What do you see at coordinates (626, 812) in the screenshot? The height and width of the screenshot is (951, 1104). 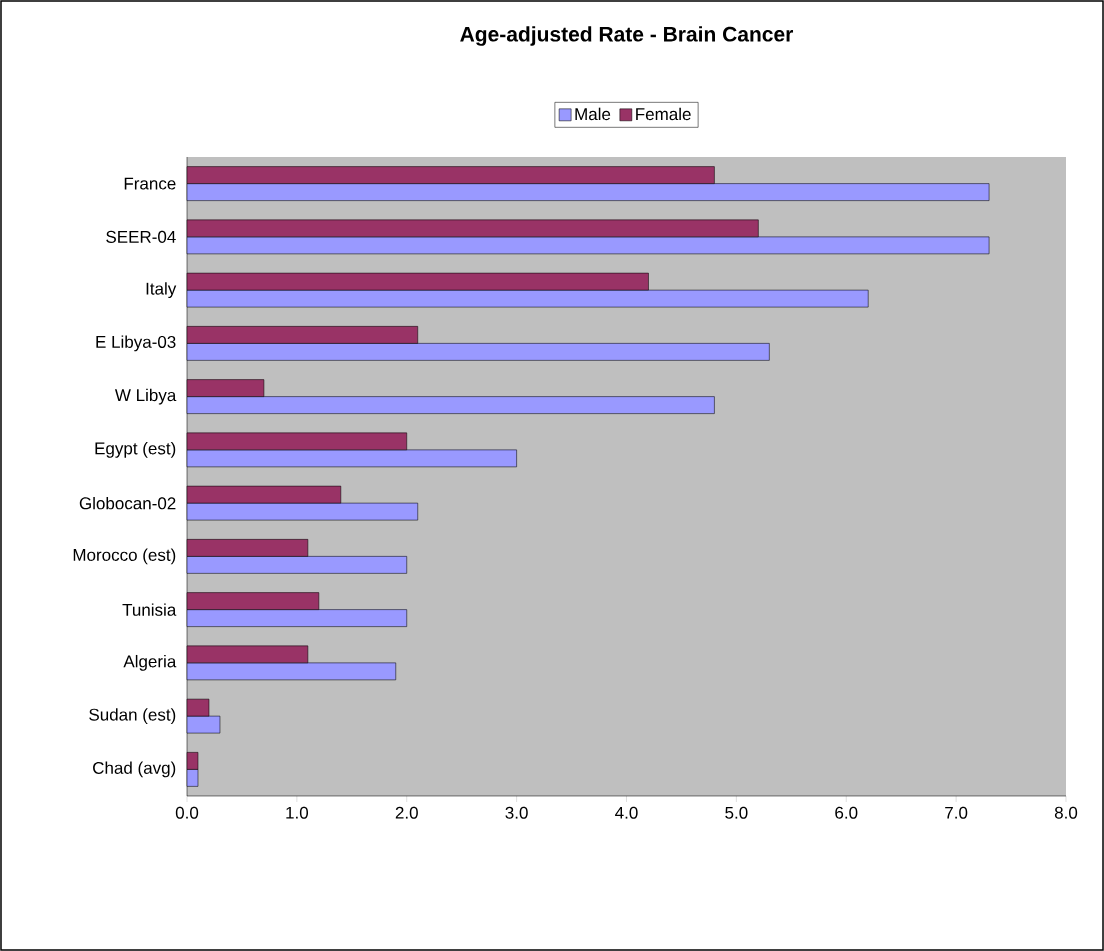 I see `x-tick-label: 4.0` at bounding box center [626, 812].